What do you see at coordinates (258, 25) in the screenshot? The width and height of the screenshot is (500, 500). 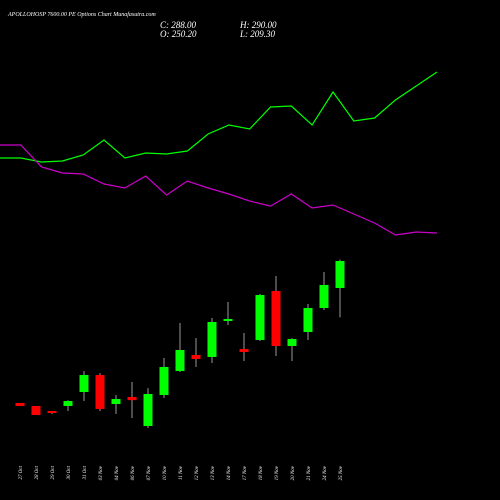 I see `high-label: H: 290.00` at bounding box center [258, 25].